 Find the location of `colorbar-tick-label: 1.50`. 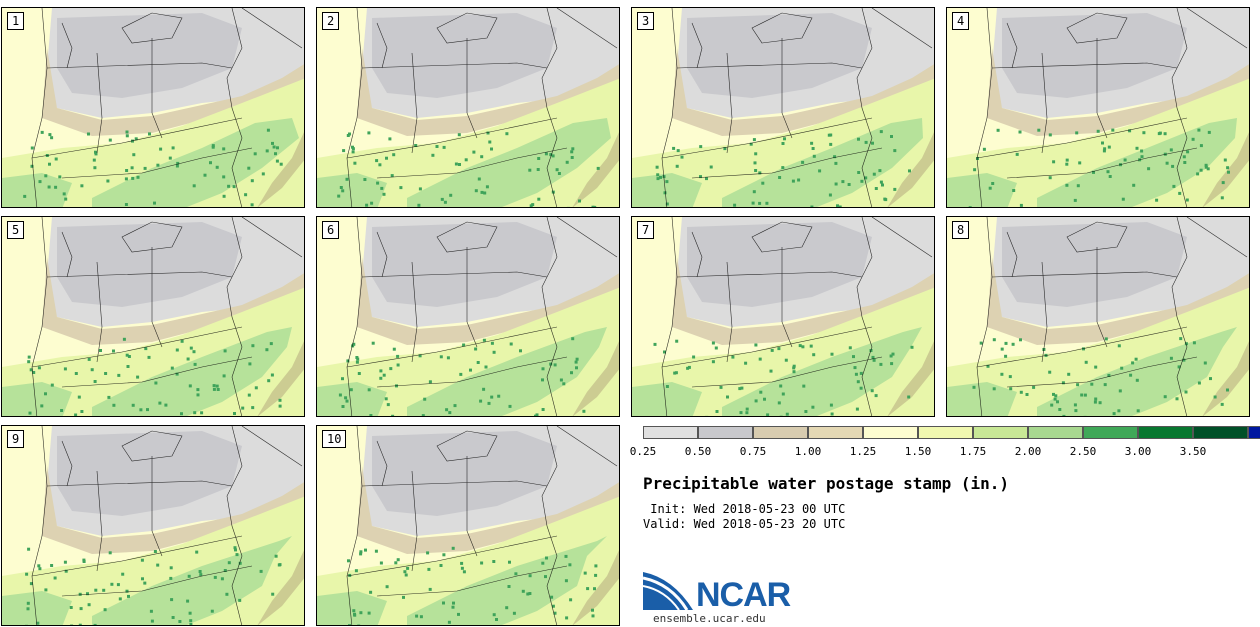

colorbar-tick-label: 1.50 is located at coordinates (918, 451).